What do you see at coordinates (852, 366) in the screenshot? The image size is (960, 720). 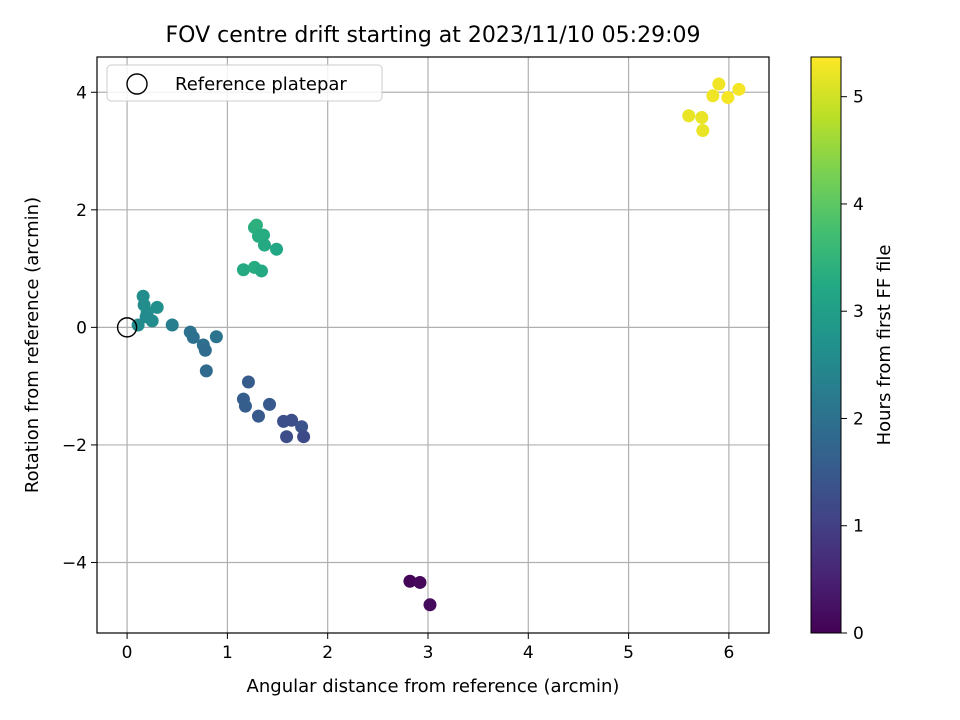 I see `colorbar-ticks: 0 1 2 3 4 5` at bounding box center [852, 366].